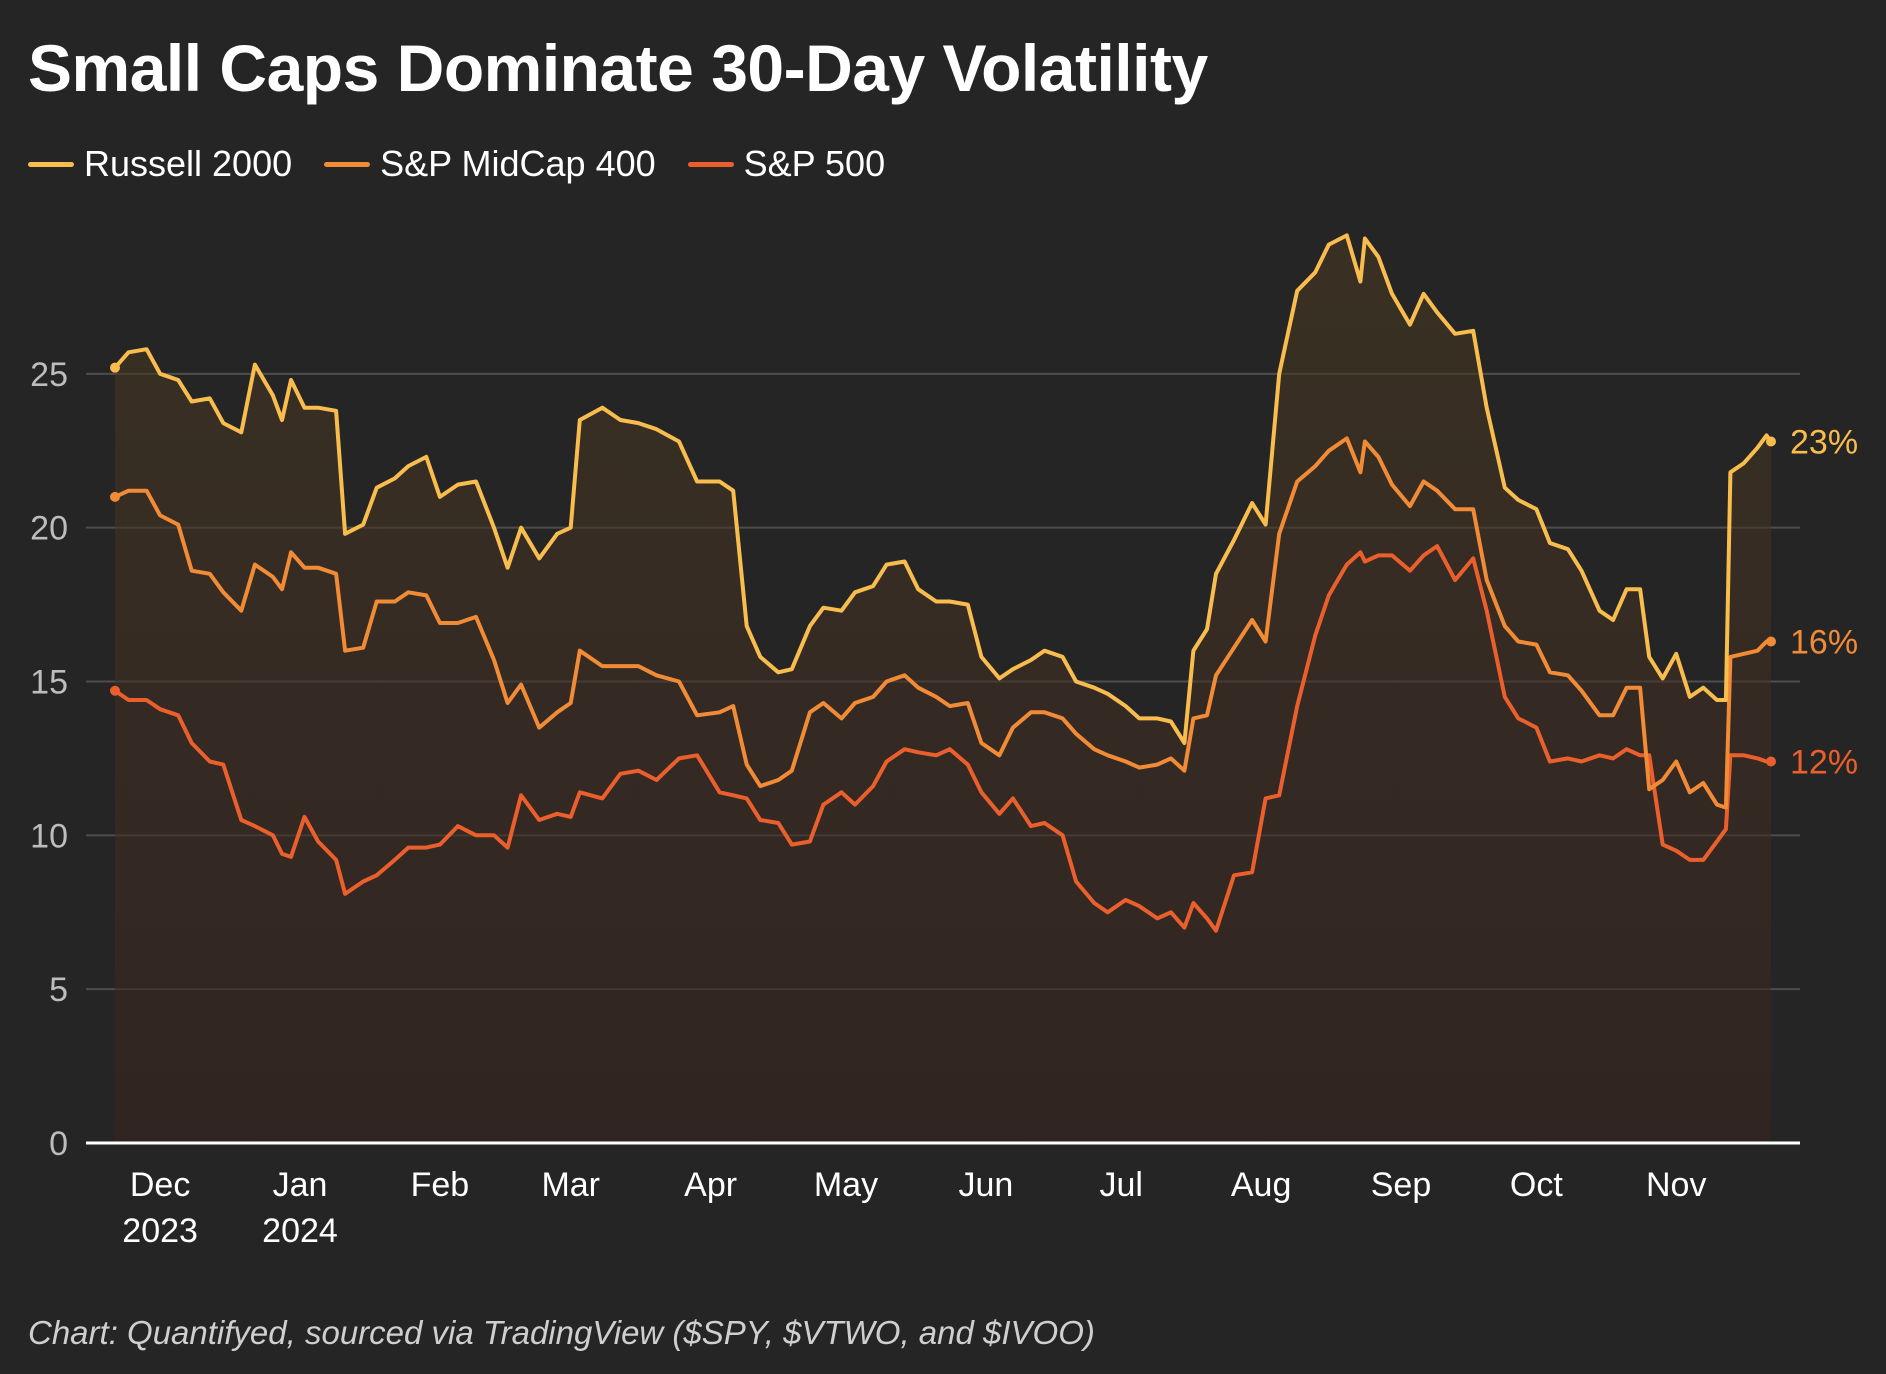 The height and width of the screenshot is (1374, 1886). I want to click on legend: Russell 2000 S&P MidCap 400 S&P 500, so click(472, 164).